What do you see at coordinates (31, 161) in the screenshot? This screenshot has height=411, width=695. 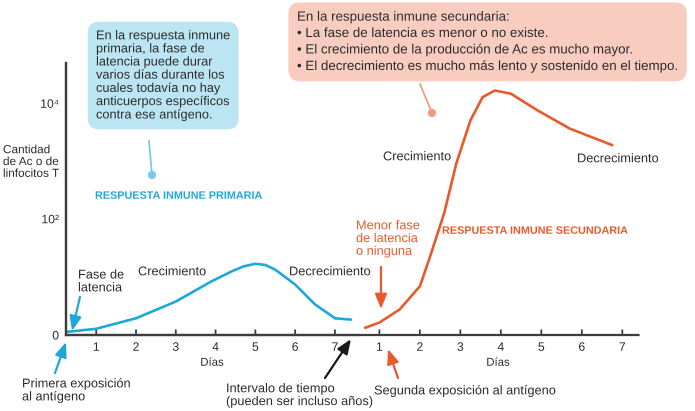 I see `y-axis-title: Cantidad de Ac o de linfocitos T` at bounding box center [31, 161].